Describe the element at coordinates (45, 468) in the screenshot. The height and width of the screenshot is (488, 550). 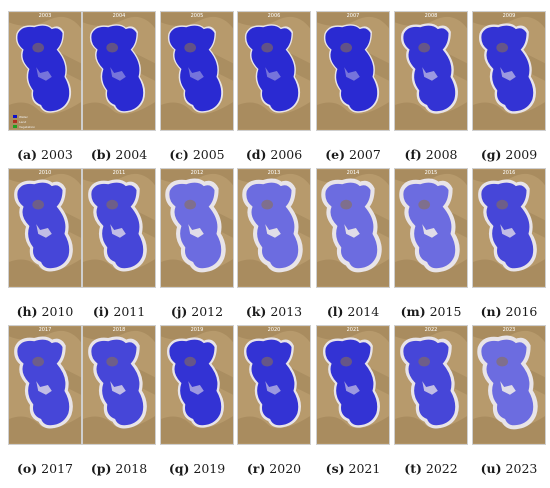
I see `panel-caption: (o) 2017` at that location.